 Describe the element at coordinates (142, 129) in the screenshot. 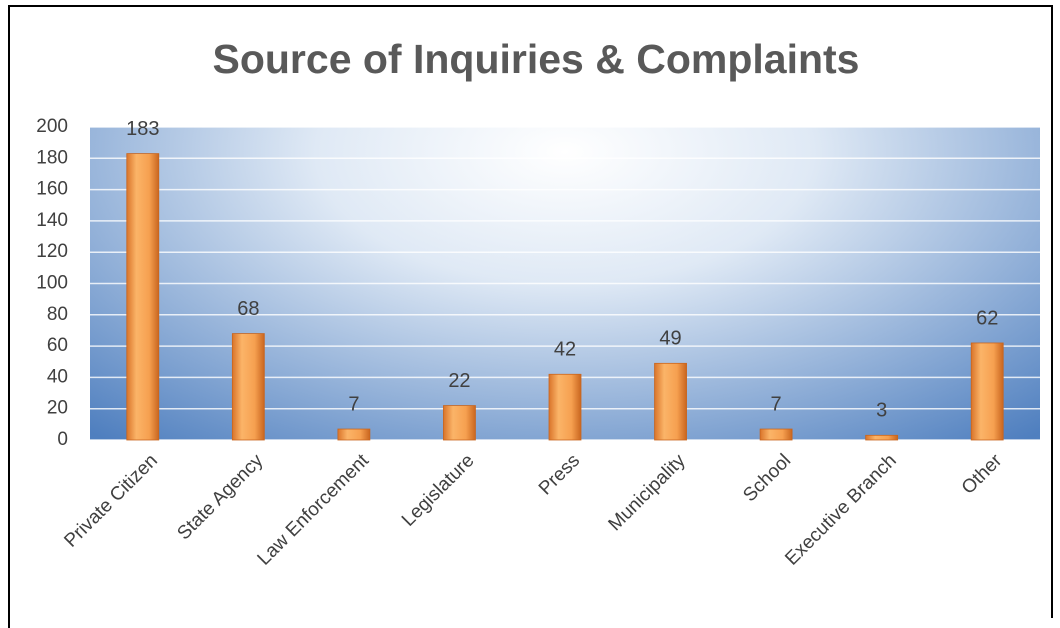

I see `data-label: 183` at that location.